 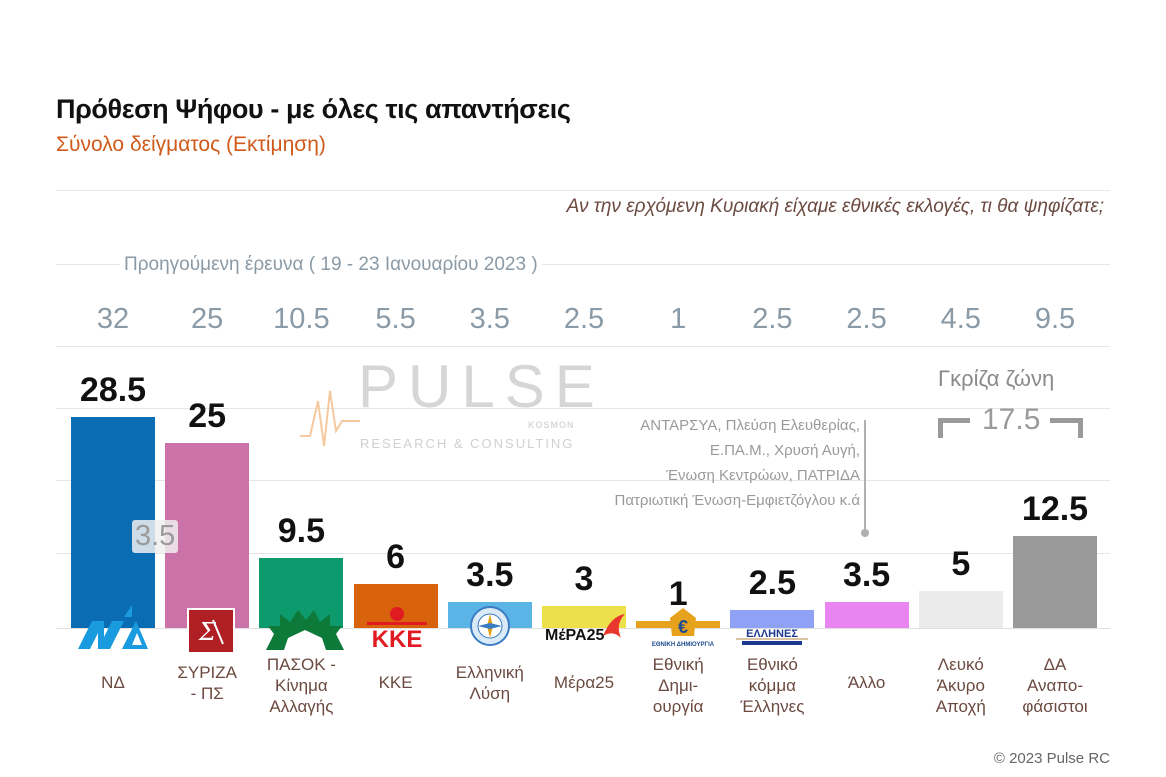 What do you see at coordinates (772, 706) in the screenshot?
I see `category-label-line: Έλληνες` at bounding box center [772, 706].